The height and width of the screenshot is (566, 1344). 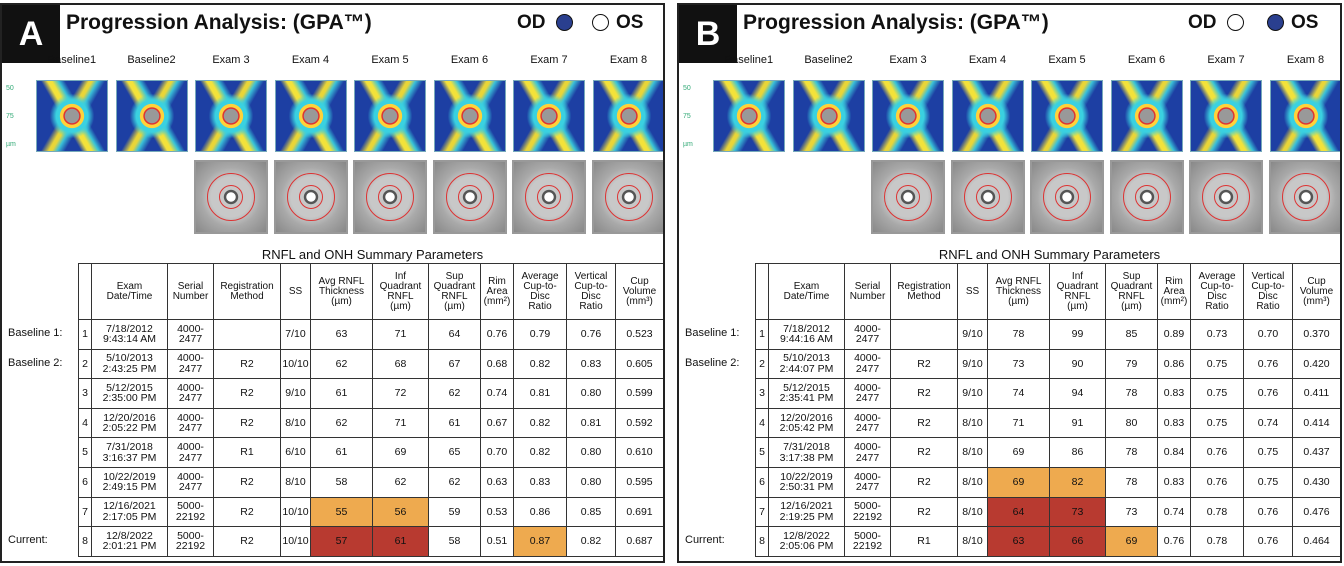 I want to click on fundus-image, so click(x=549, y=197).